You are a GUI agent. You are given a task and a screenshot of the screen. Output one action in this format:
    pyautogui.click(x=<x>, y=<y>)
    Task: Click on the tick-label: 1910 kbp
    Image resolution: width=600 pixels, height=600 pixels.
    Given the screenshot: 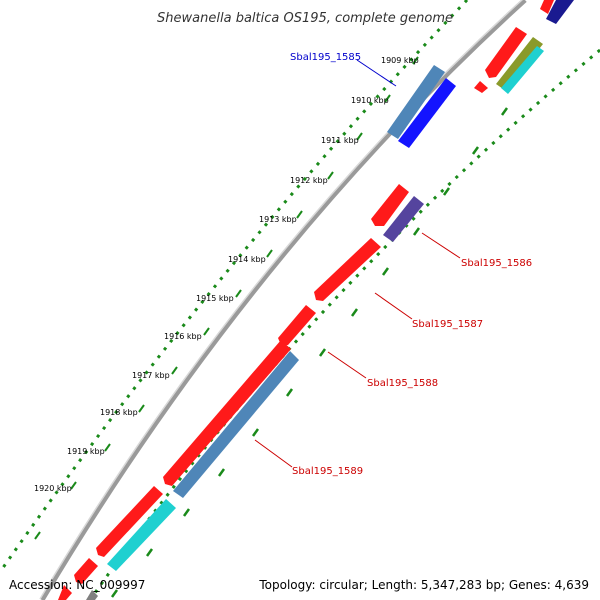 What is the action you would take?
    pyautogui.click(x=370, y=100)
    